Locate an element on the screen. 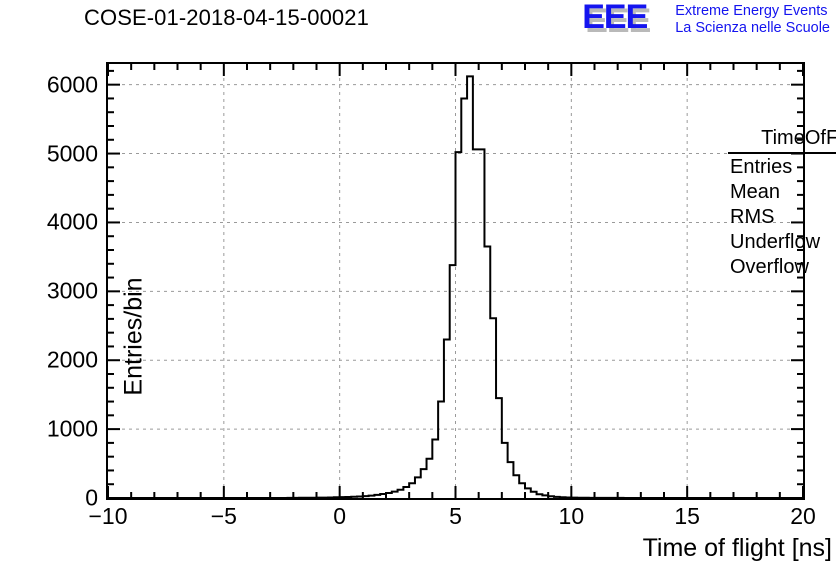 The image size is (836, 572). y-axis-title: Entries/bin is located at coordinates (133, 336).